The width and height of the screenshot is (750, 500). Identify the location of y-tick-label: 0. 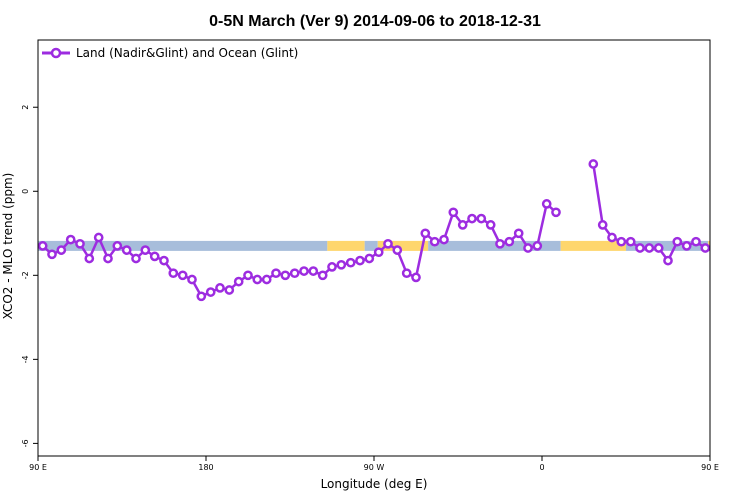
(25, 191).